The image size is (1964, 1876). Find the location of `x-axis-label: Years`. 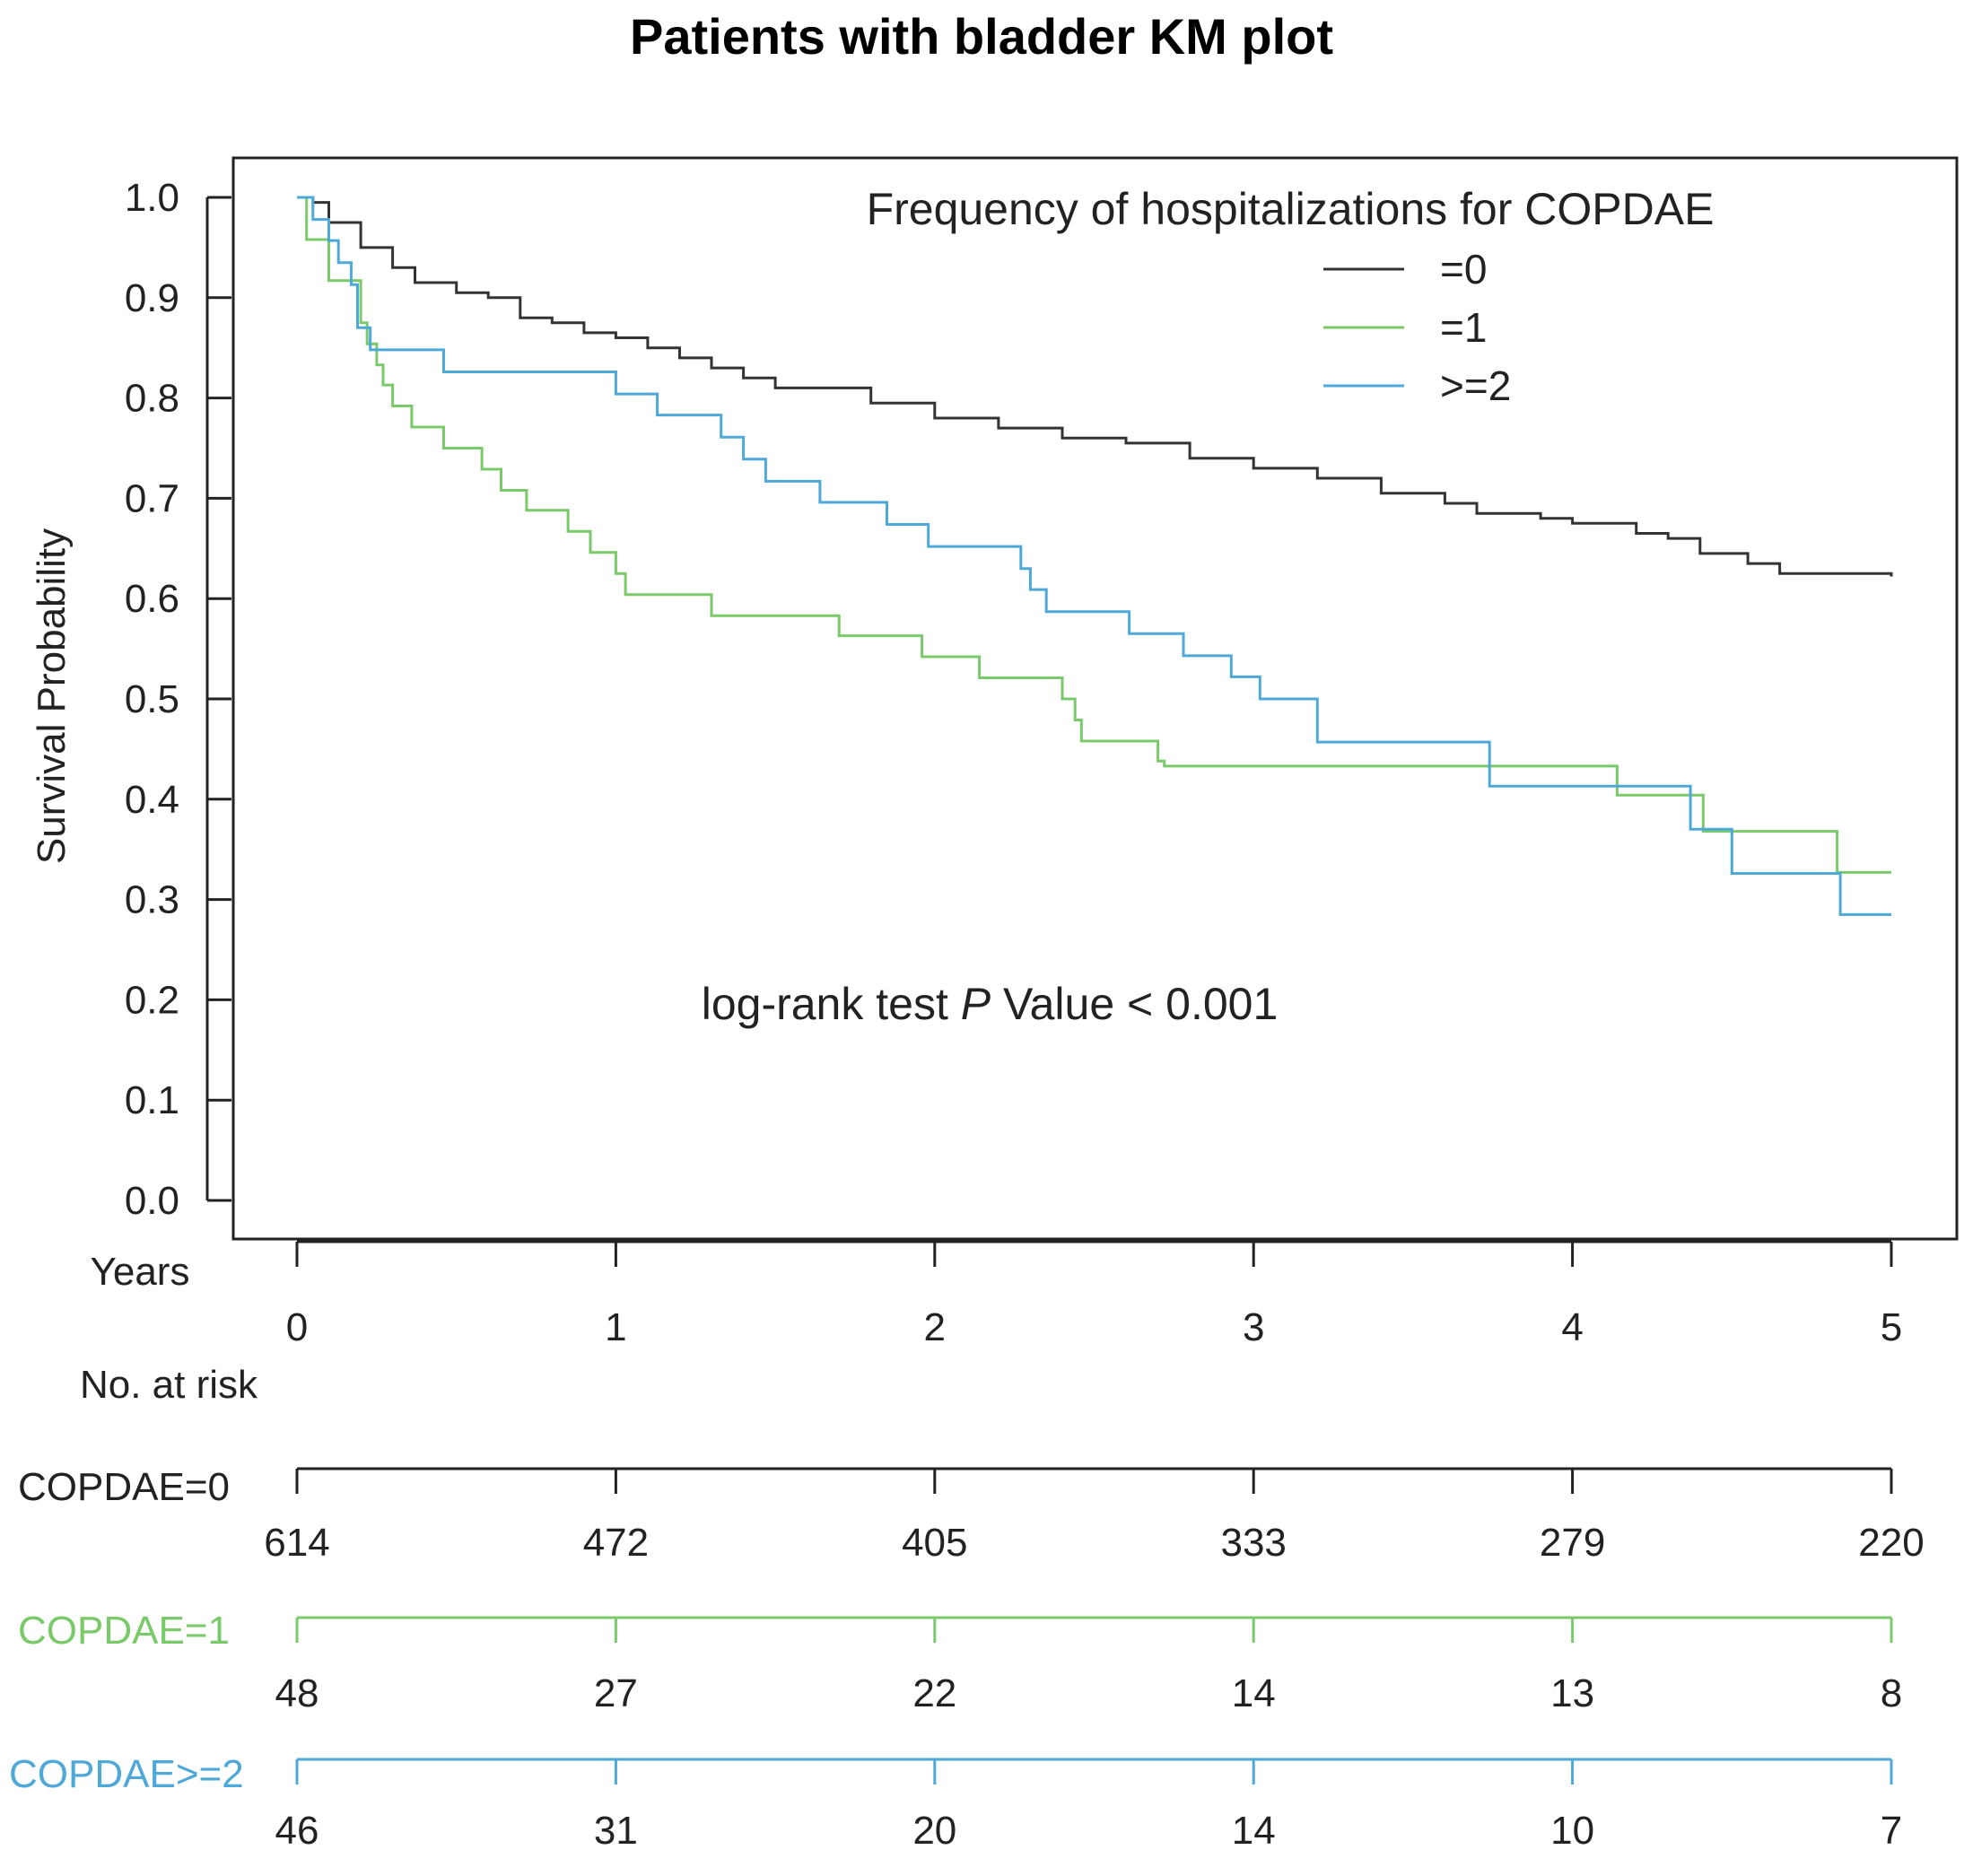

x-axis-label: Years is located at coordinates (140, 1272).